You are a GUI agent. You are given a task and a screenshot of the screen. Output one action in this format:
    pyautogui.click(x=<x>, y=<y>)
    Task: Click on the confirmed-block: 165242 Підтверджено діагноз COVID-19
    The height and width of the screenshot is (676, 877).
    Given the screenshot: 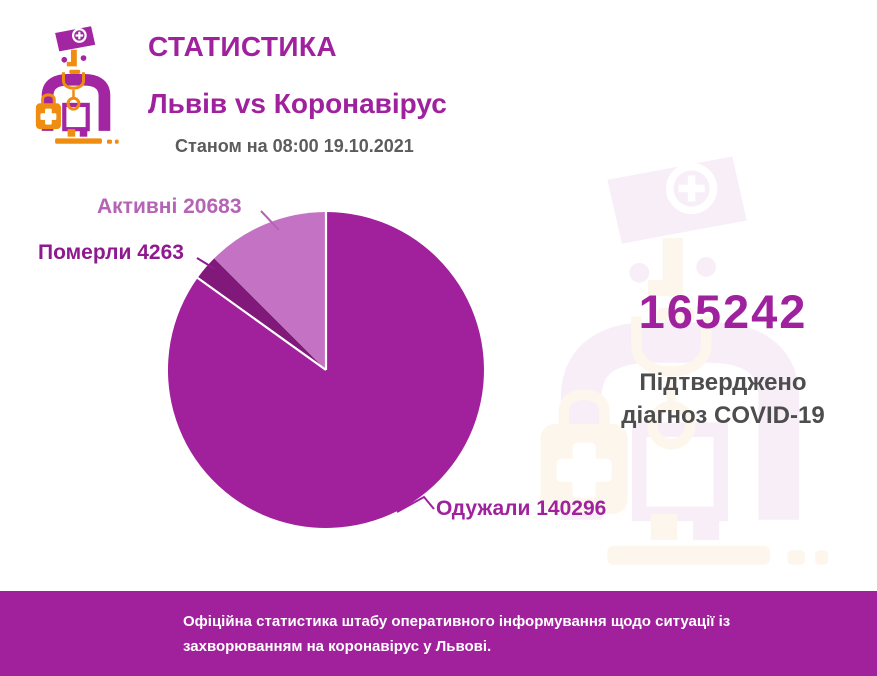 What is the action you would take?
    pyautogui.click(x=720, y=358)
    